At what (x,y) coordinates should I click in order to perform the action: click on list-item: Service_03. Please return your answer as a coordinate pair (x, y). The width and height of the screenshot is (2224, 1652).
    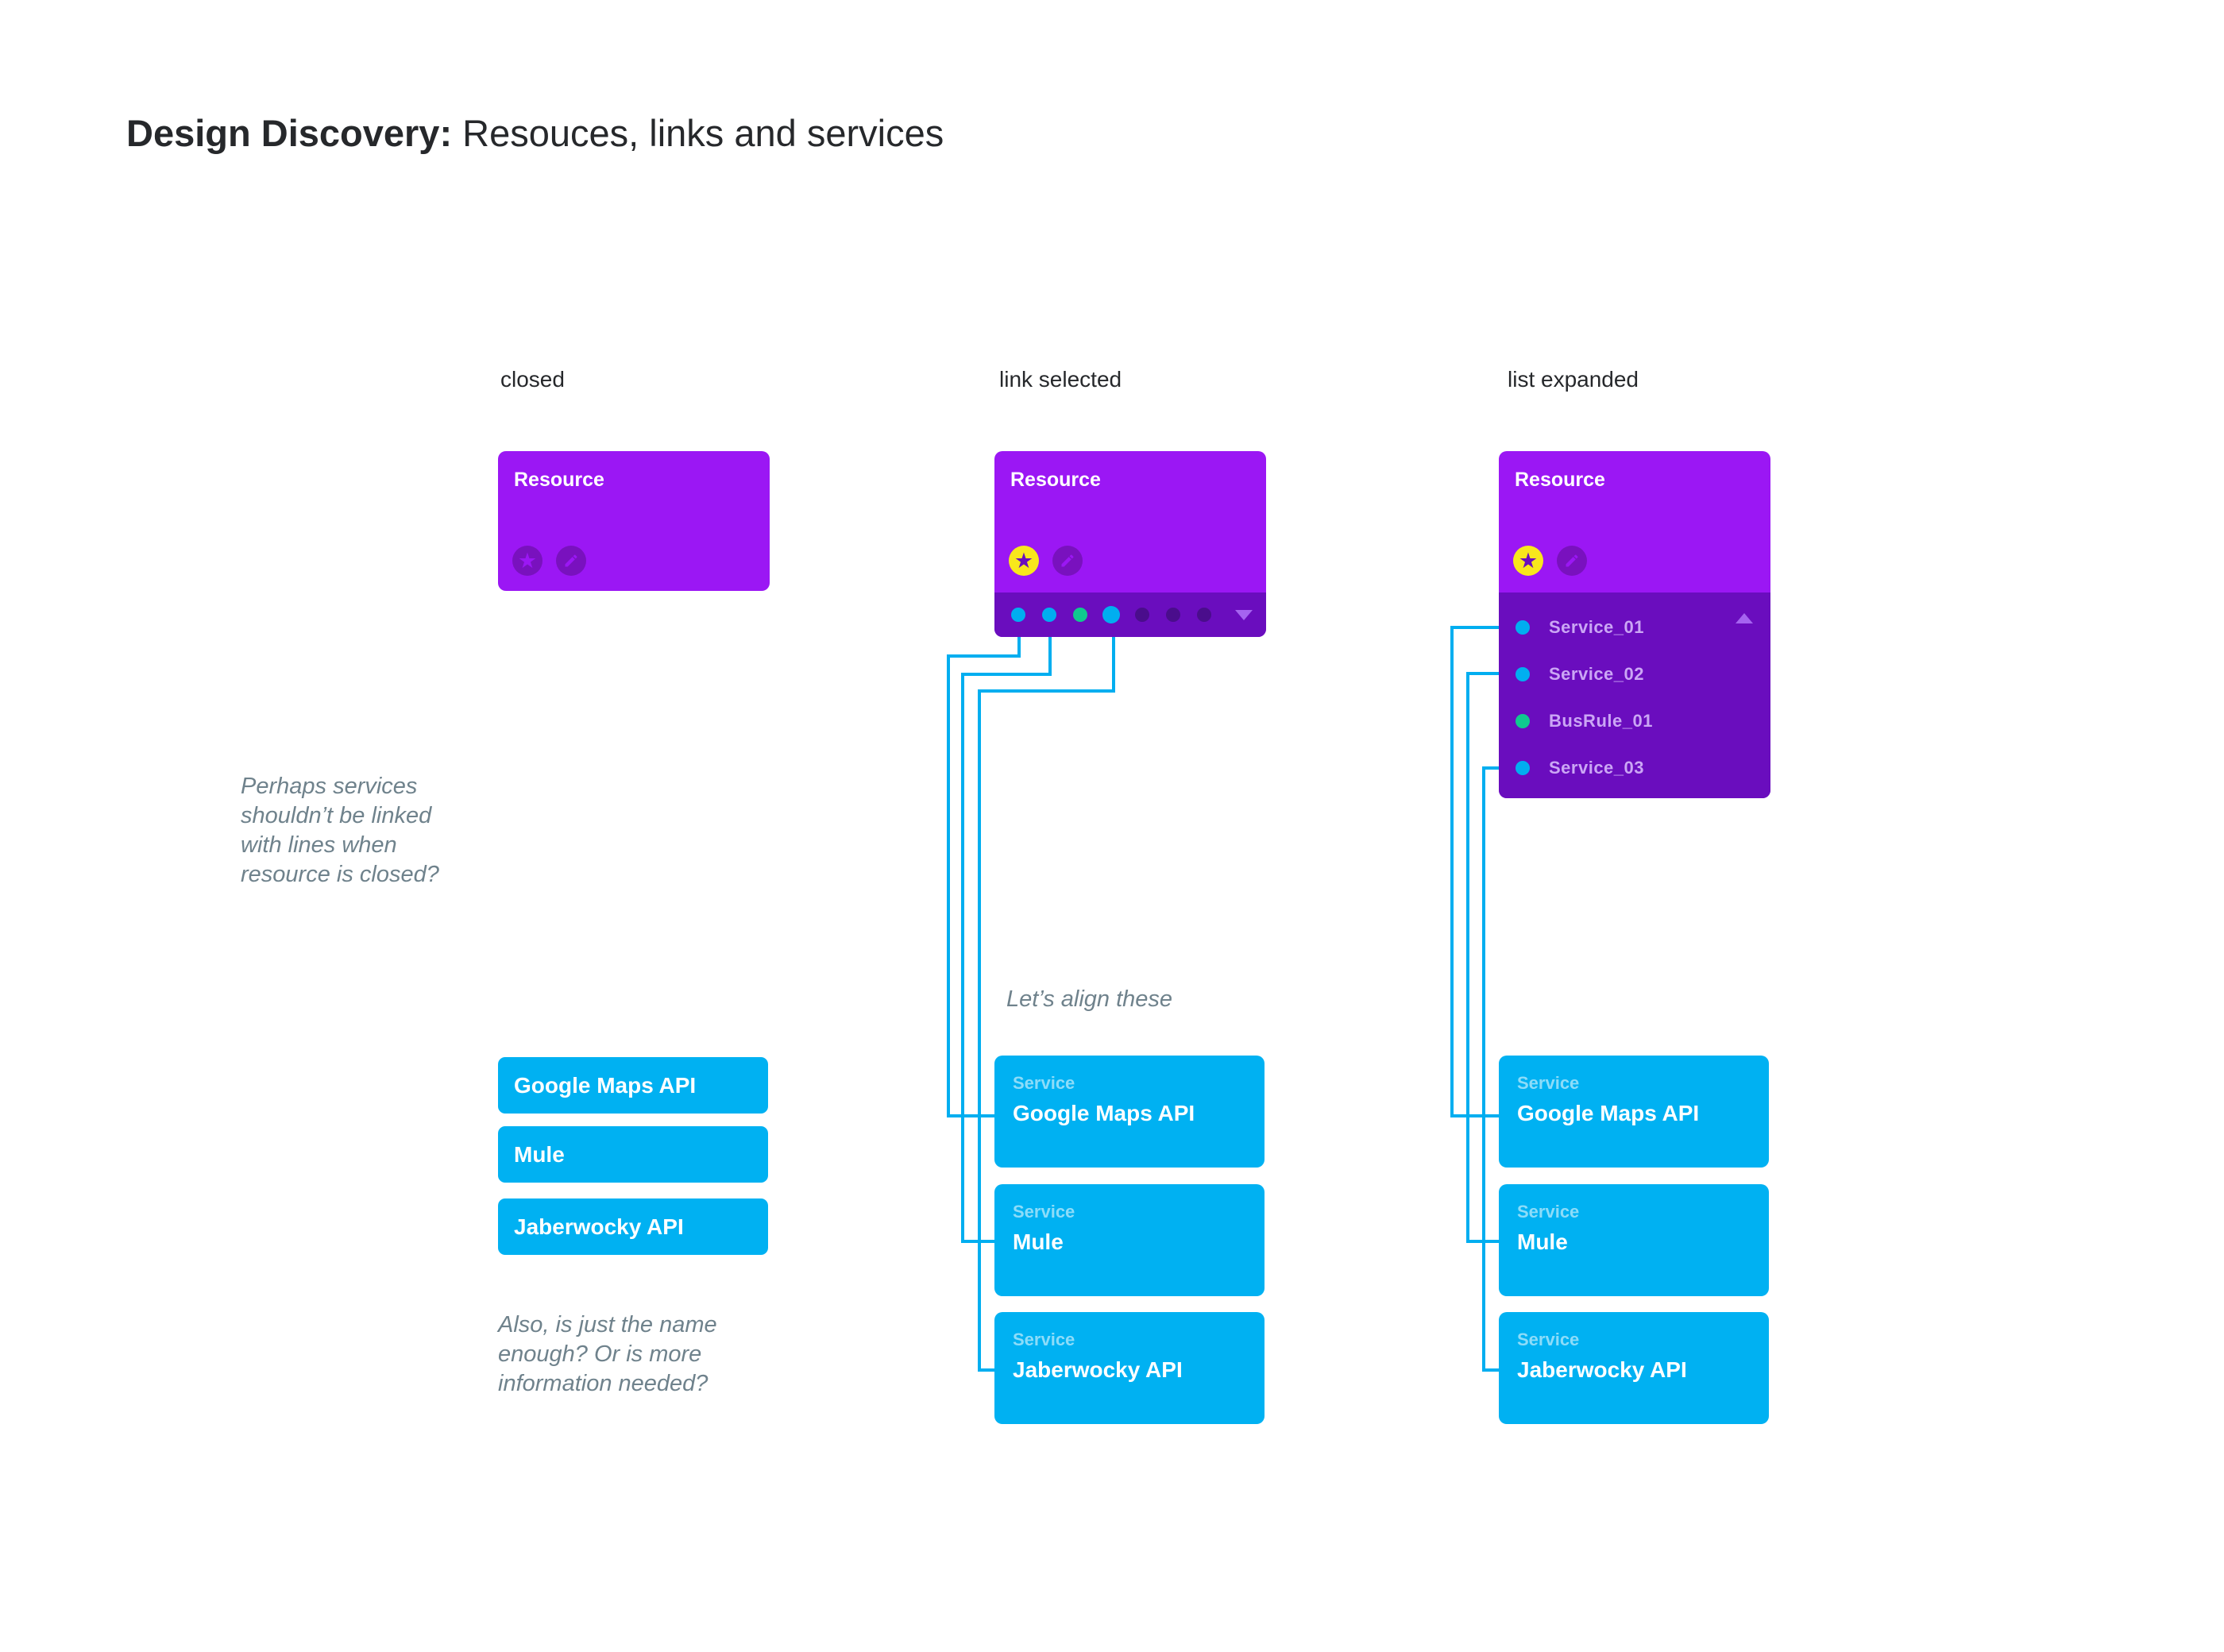
    Looking at the image, I should click on (1634, 767).